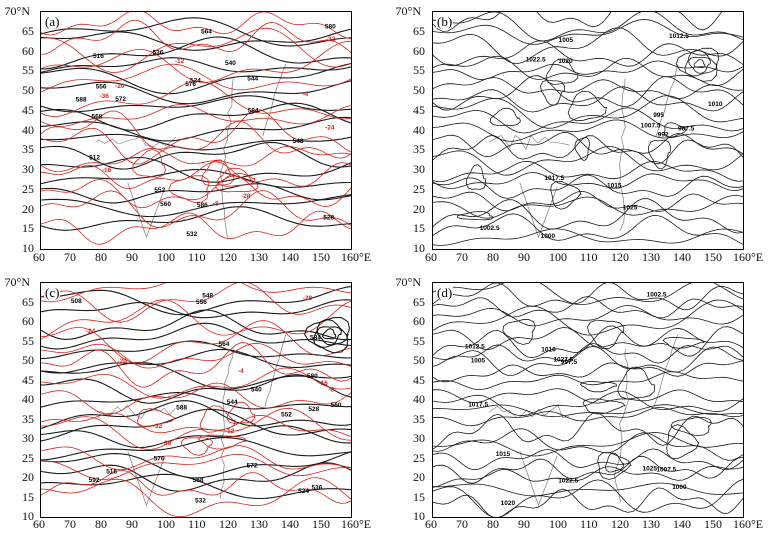  I want to click on temperature-value-label: -16, so click(107, 170).